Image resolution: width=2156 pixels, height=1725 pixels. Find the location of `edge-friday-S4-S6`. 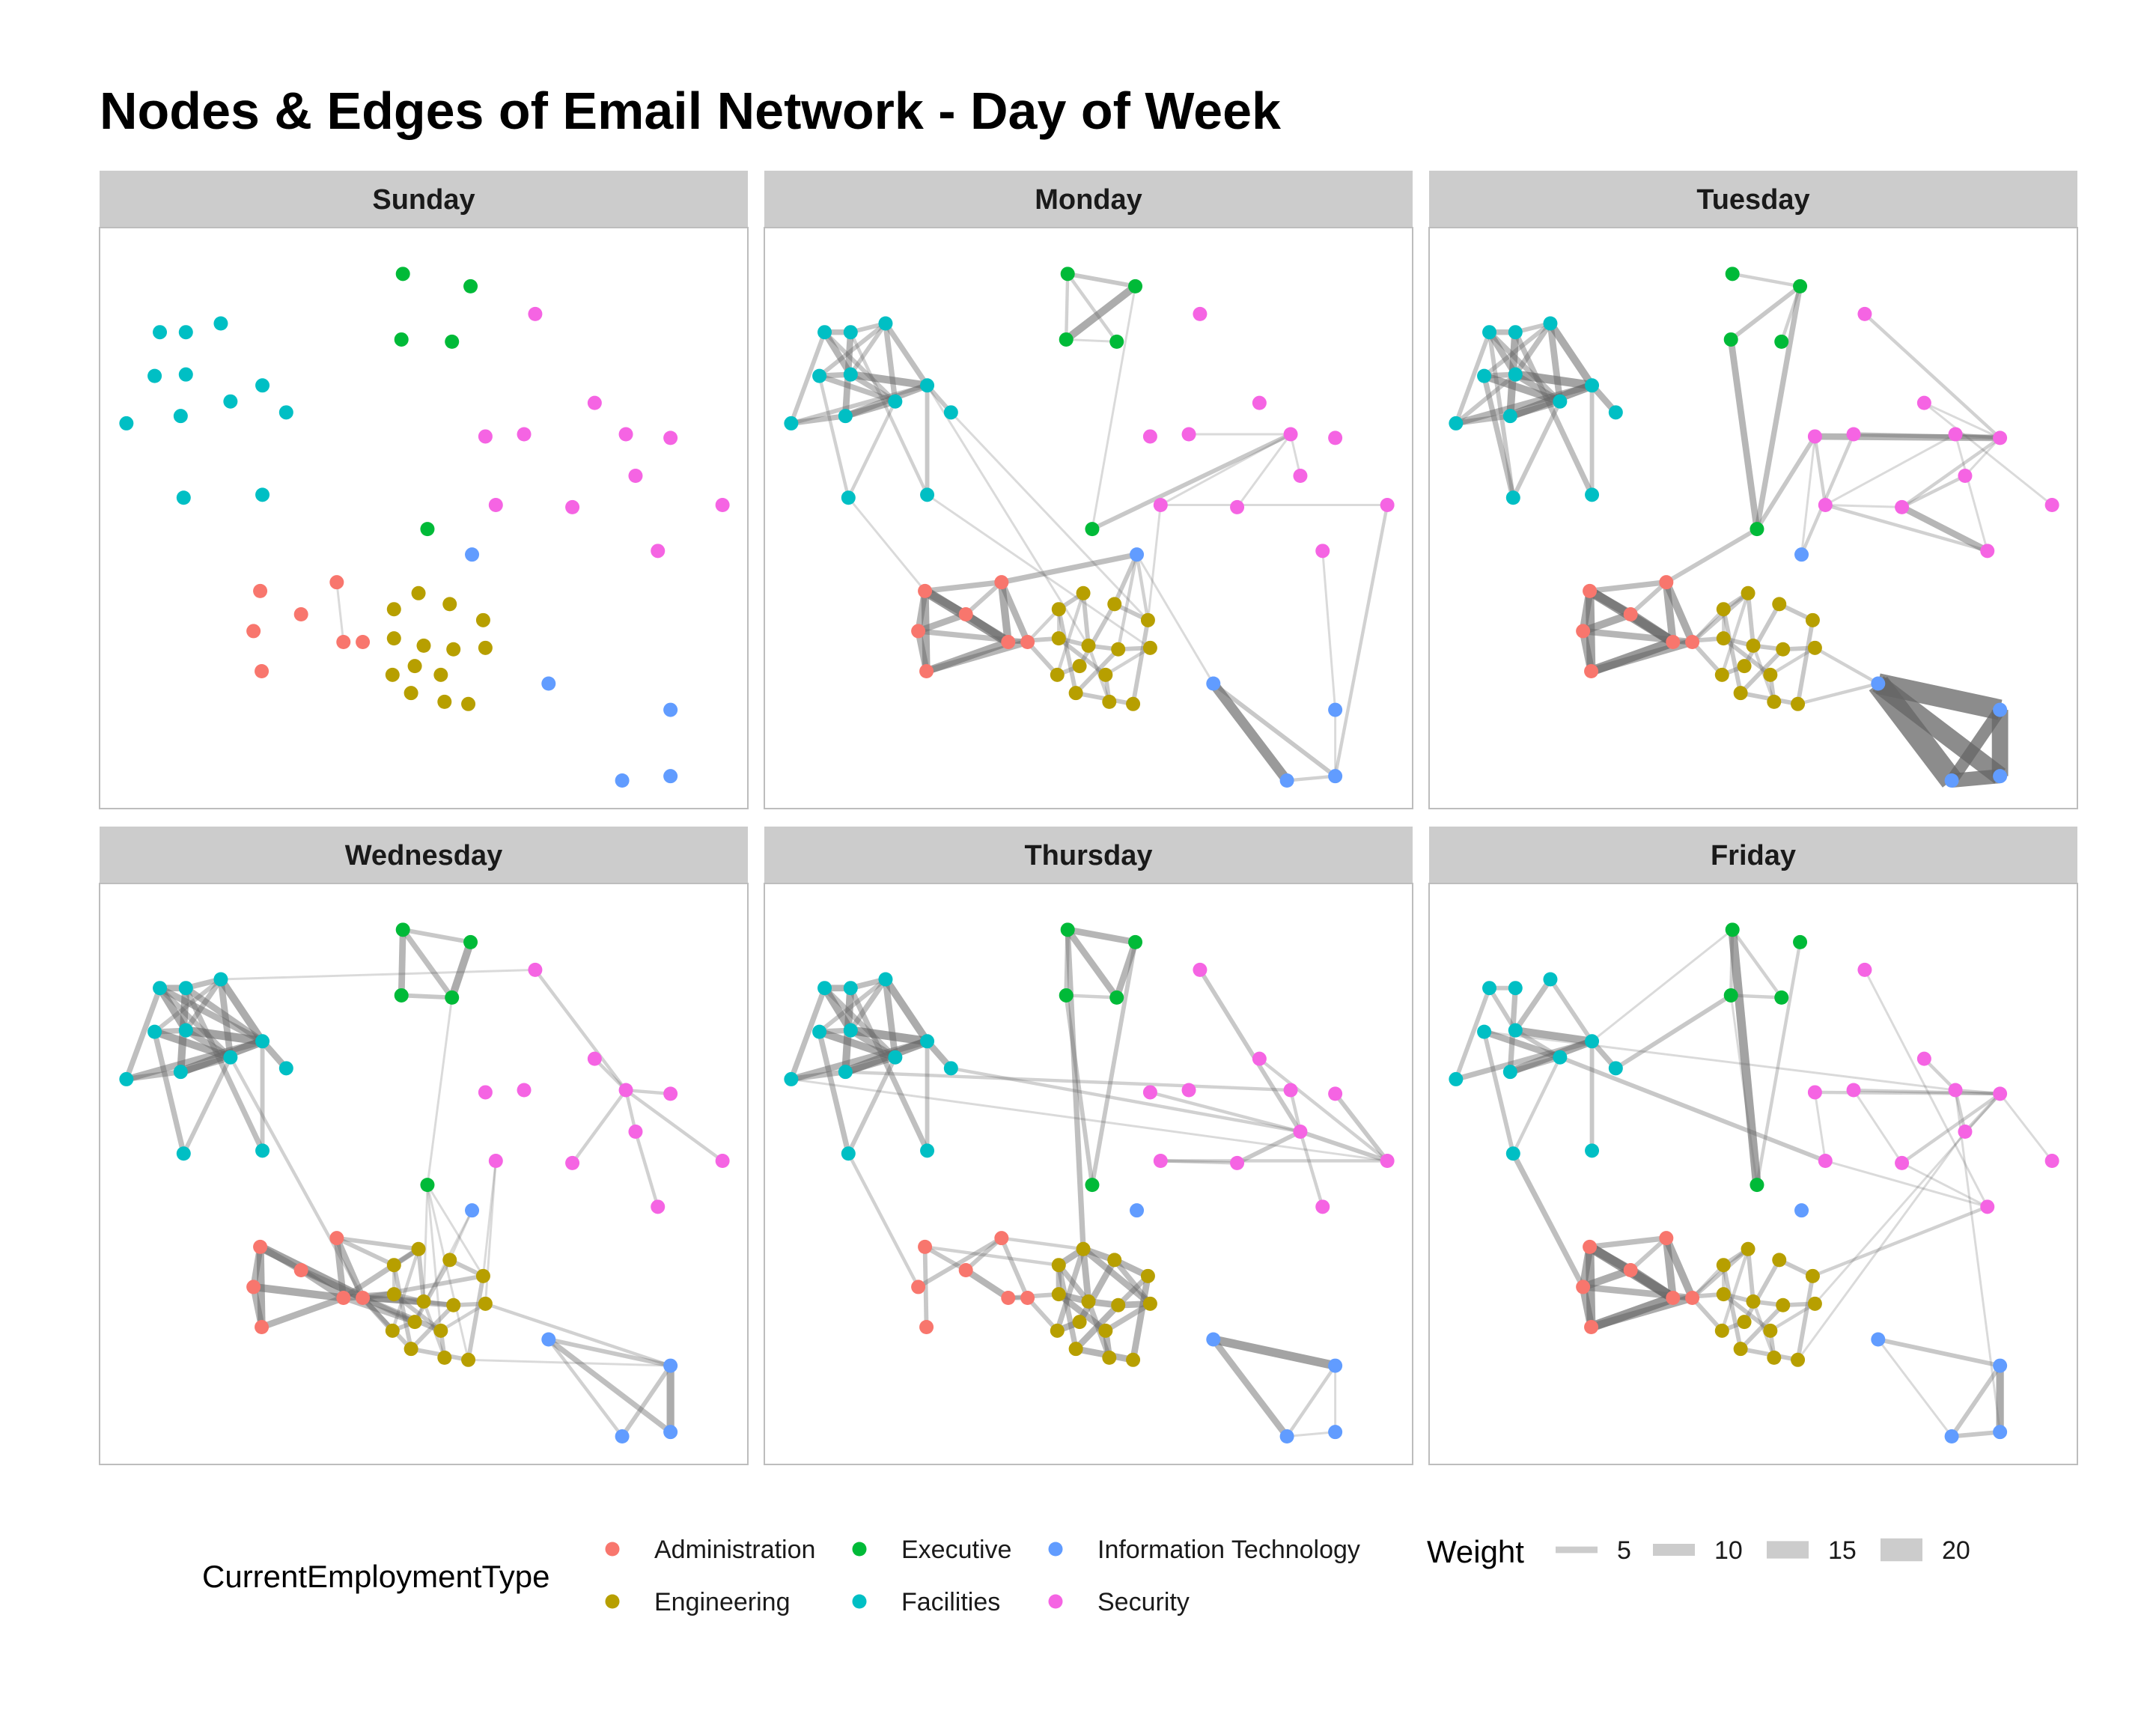

edge-friday-S4-S6 is located at coordinates (1926, 1092).